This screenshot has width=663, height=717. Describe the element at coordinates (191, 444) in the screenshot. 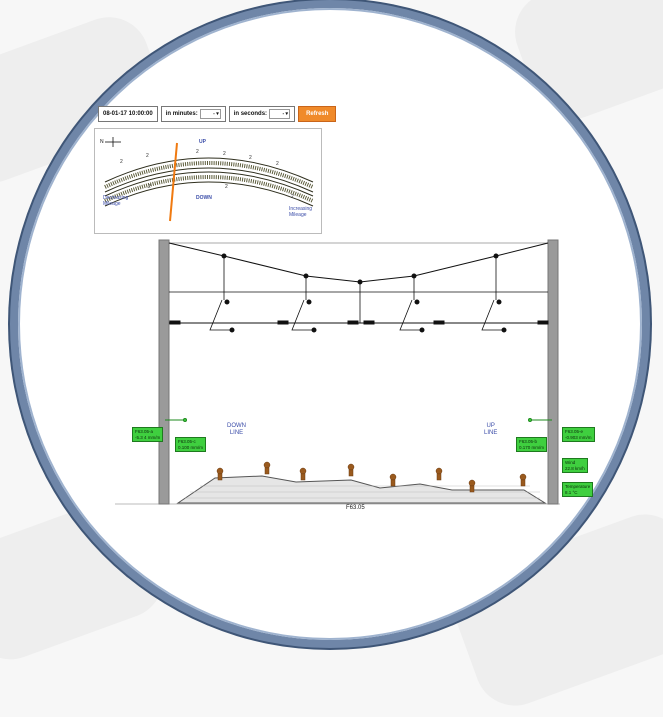

I see `sensor-left-2: F63.05-c 0.100 mm/m` at that location.